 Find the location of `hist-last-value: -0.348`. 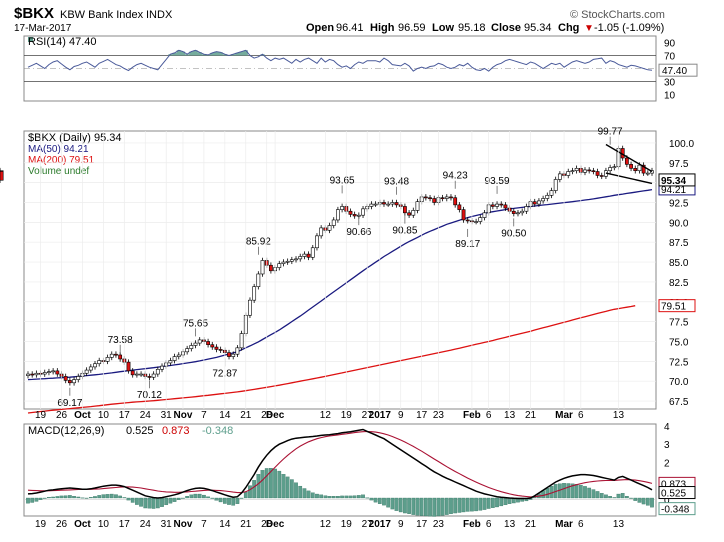

hist-last-value: -0.348 is located at coordinates (675, 510).